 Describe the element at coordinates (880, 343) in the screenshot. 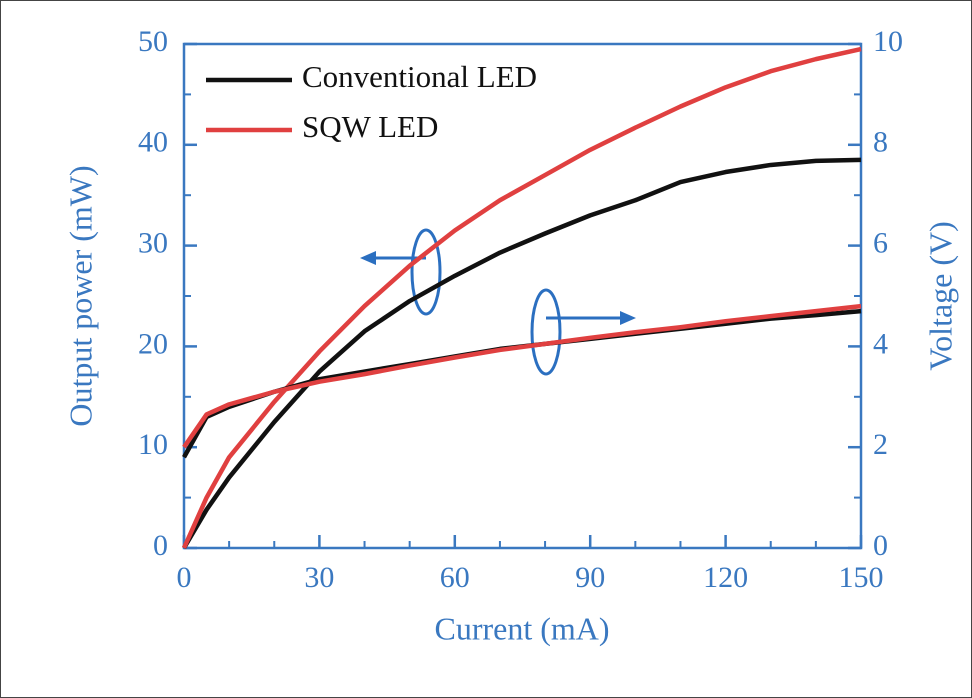

I see `y2-tick-label: 4` at that location.